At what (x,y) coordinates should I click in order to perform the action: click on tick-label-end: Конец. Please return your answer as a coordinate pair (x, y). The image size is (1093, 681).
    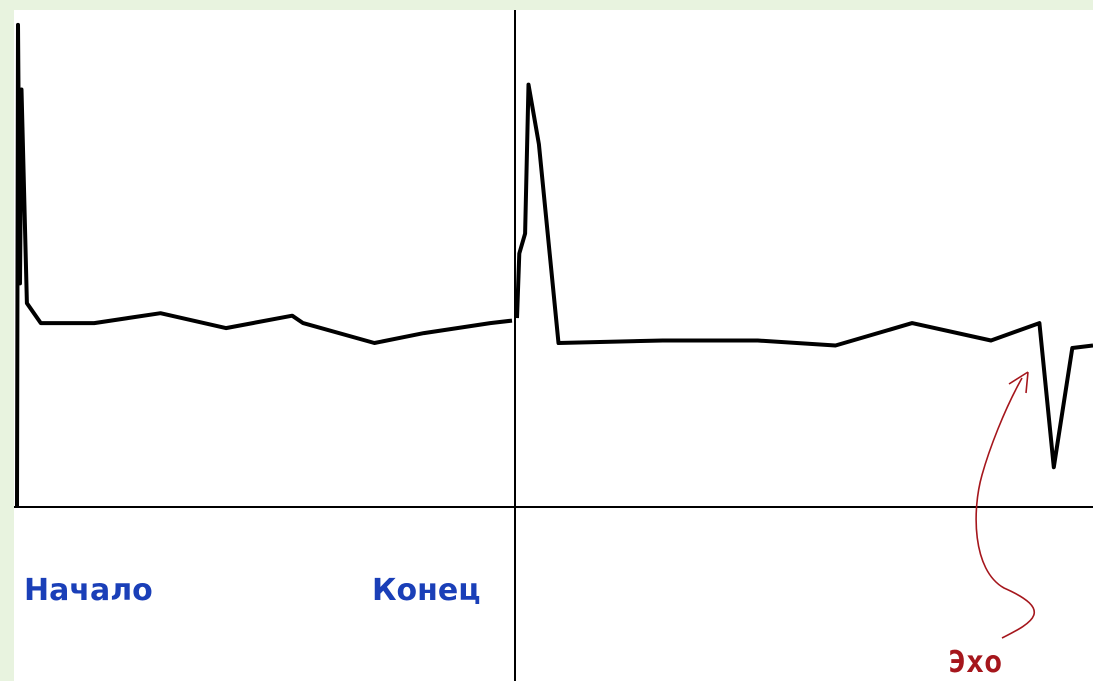
    Looking at the image, I should click on (426, 590).